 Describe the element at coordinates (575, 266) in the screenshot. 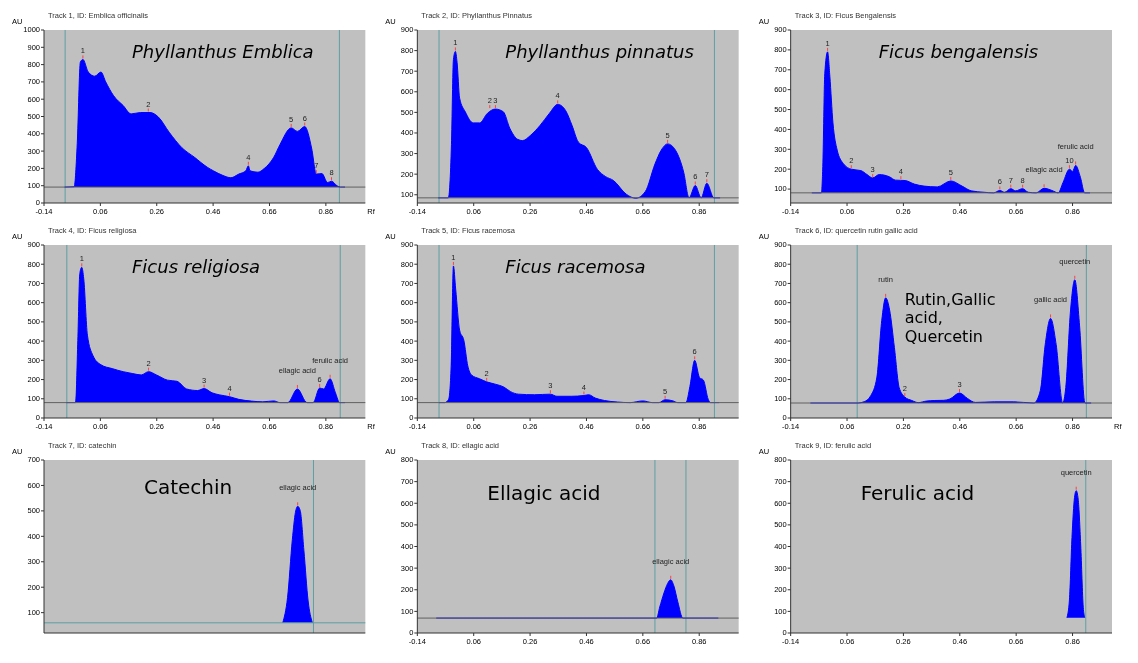

I see `annotation: Ficus racemosa` at that location.